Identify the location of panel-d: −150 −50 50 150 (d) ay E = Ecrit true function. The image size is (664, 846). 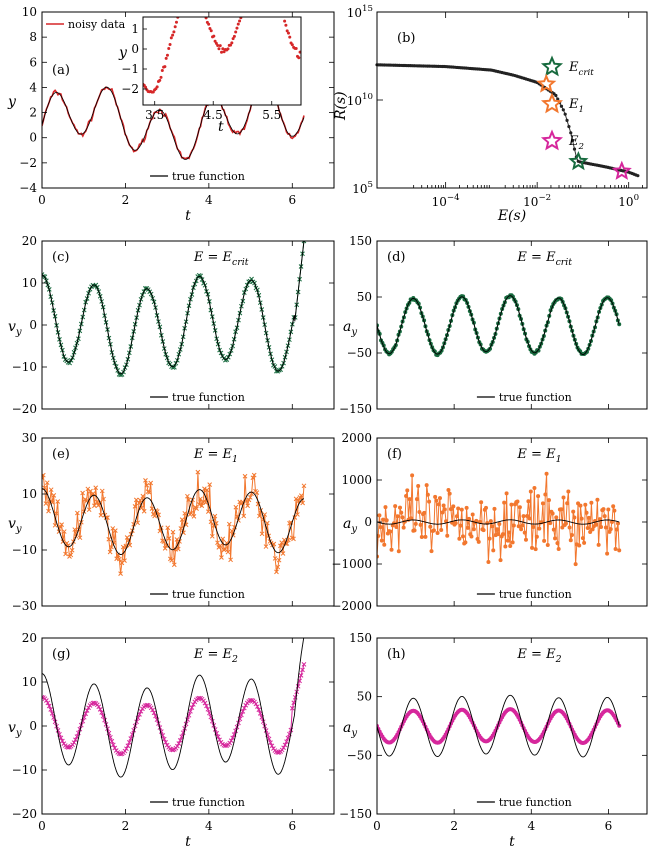
(493, 325).